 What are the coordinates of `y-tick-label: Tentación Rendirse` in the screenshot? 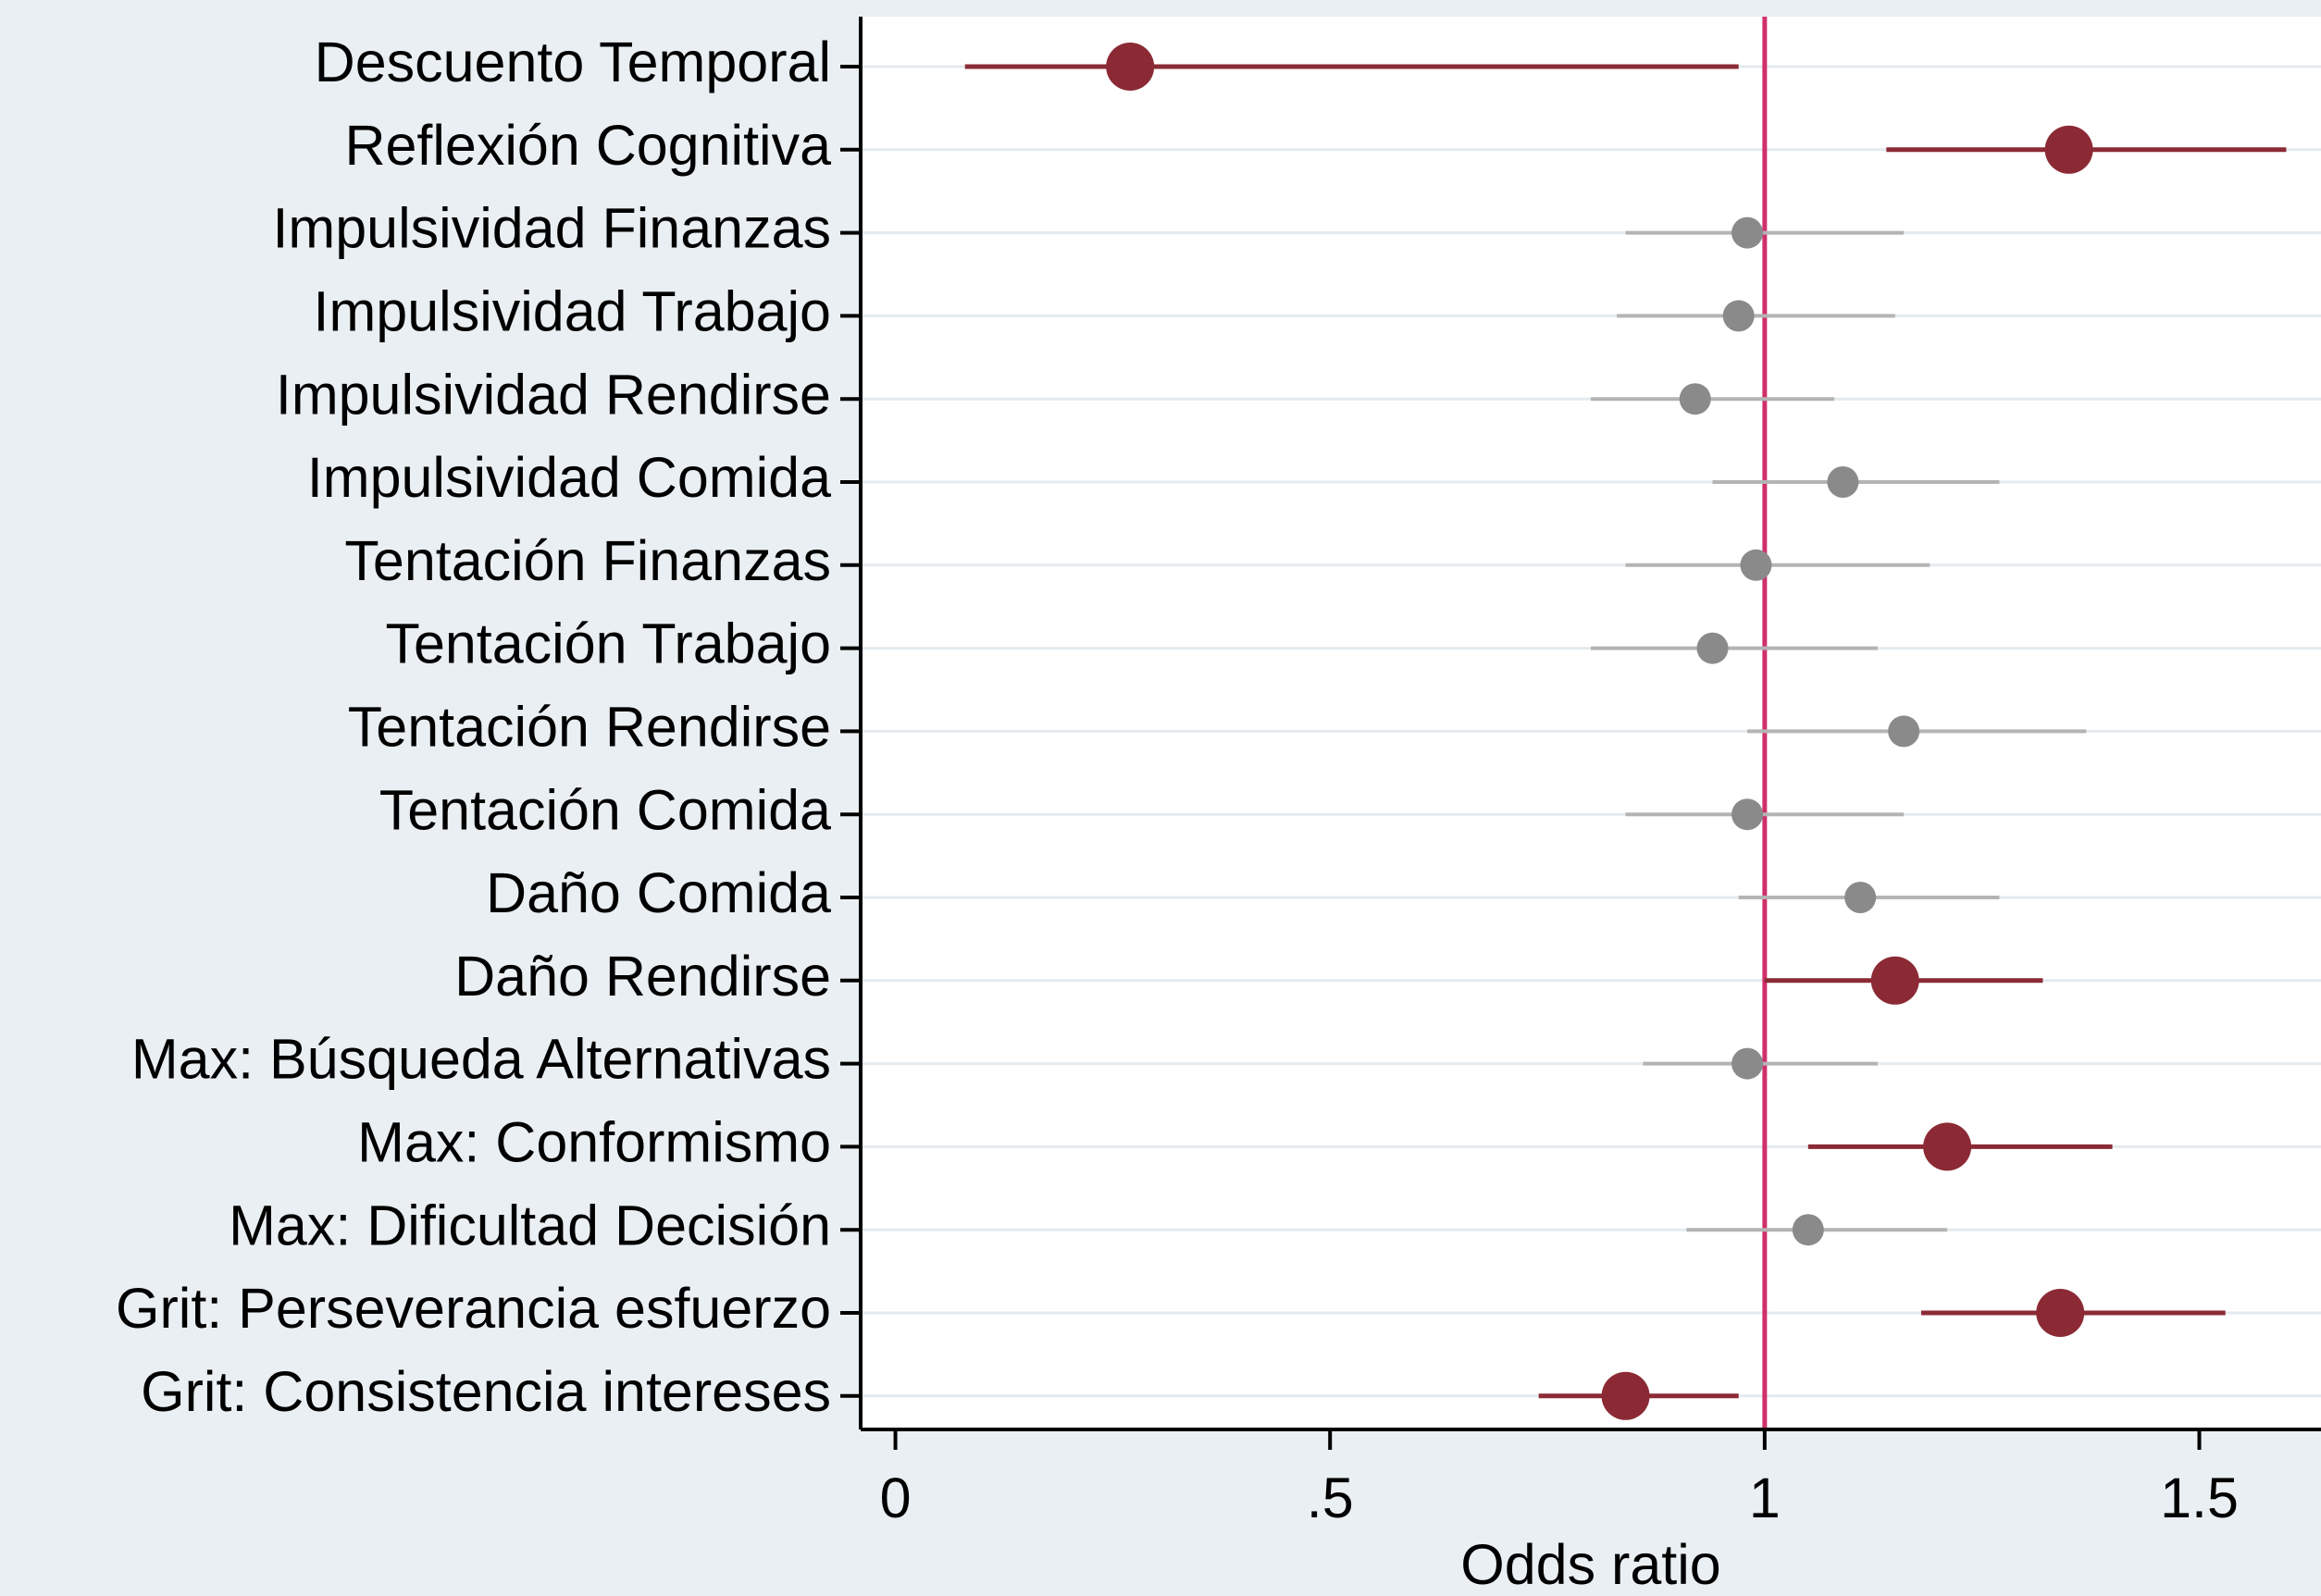 It's located at (589, 727).